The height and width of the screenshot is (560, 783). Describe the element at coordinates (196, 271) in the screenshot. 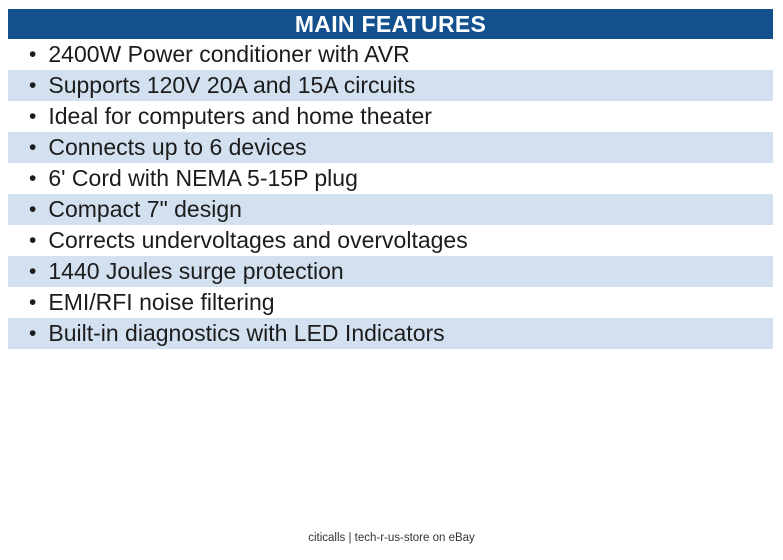

I see `feature-text: 1440 Joules surge protection` at that location.